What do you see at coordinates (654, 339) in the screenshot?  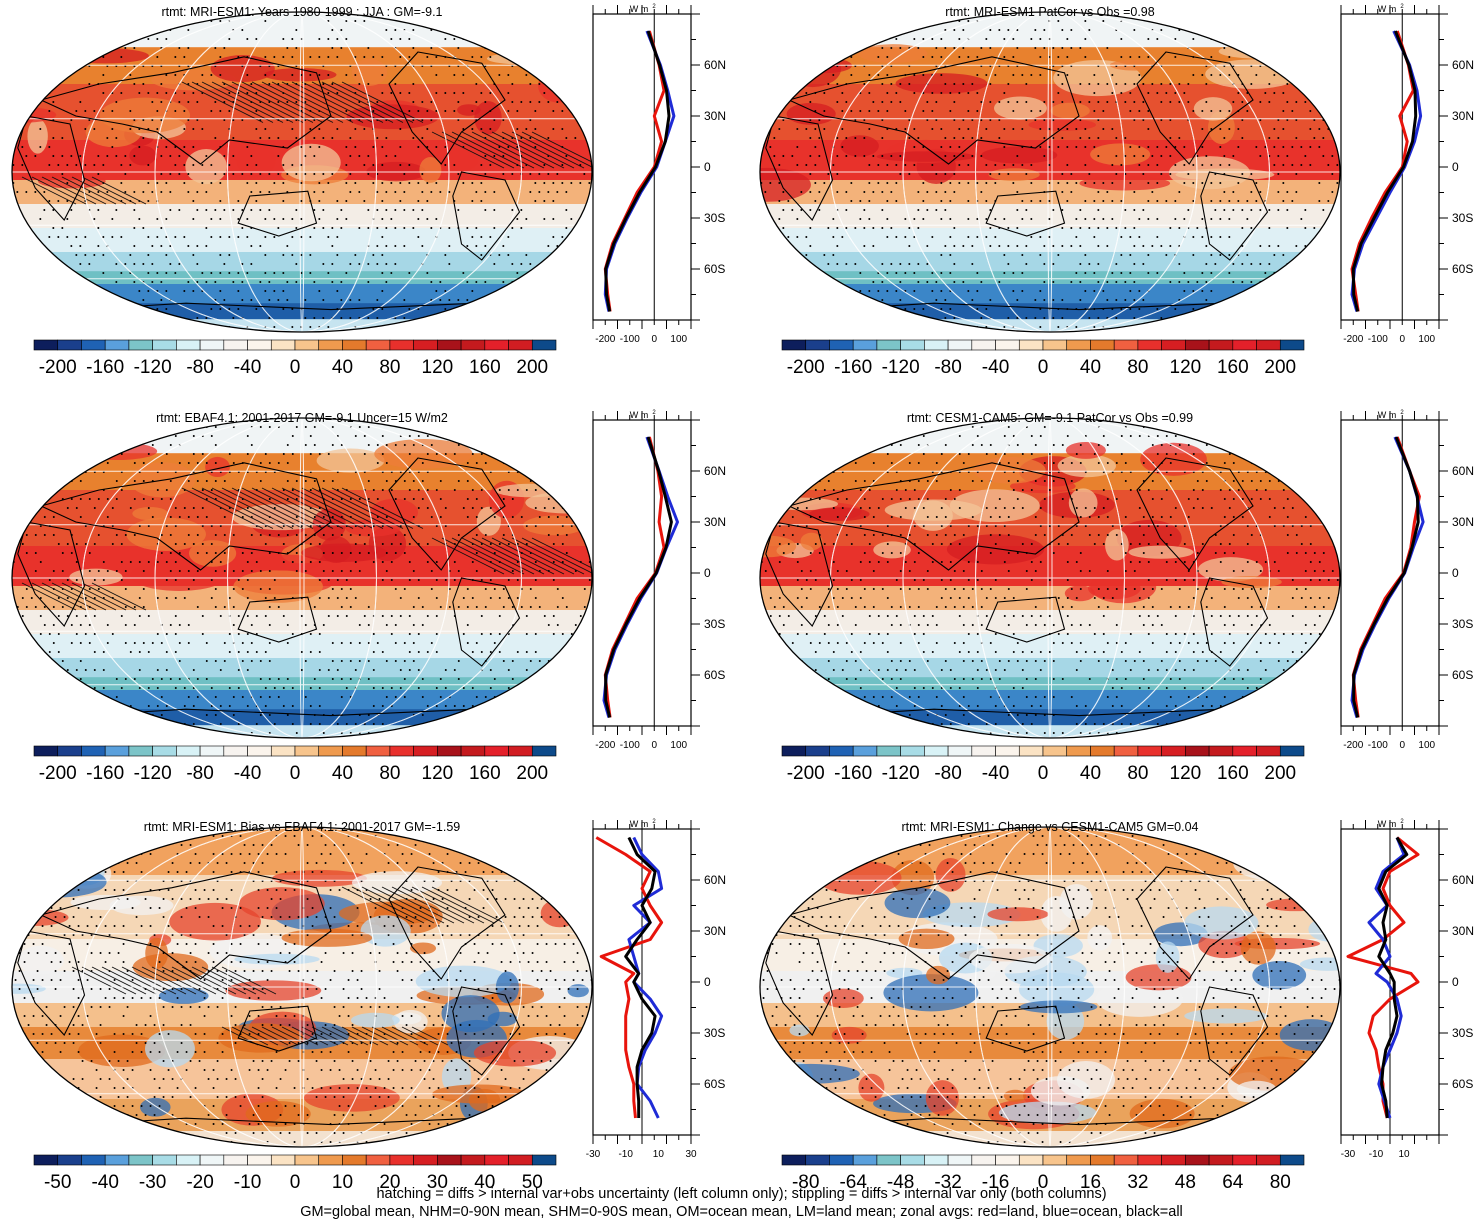 I see `x-tick-label: 0` at bounding box center [654, 339].